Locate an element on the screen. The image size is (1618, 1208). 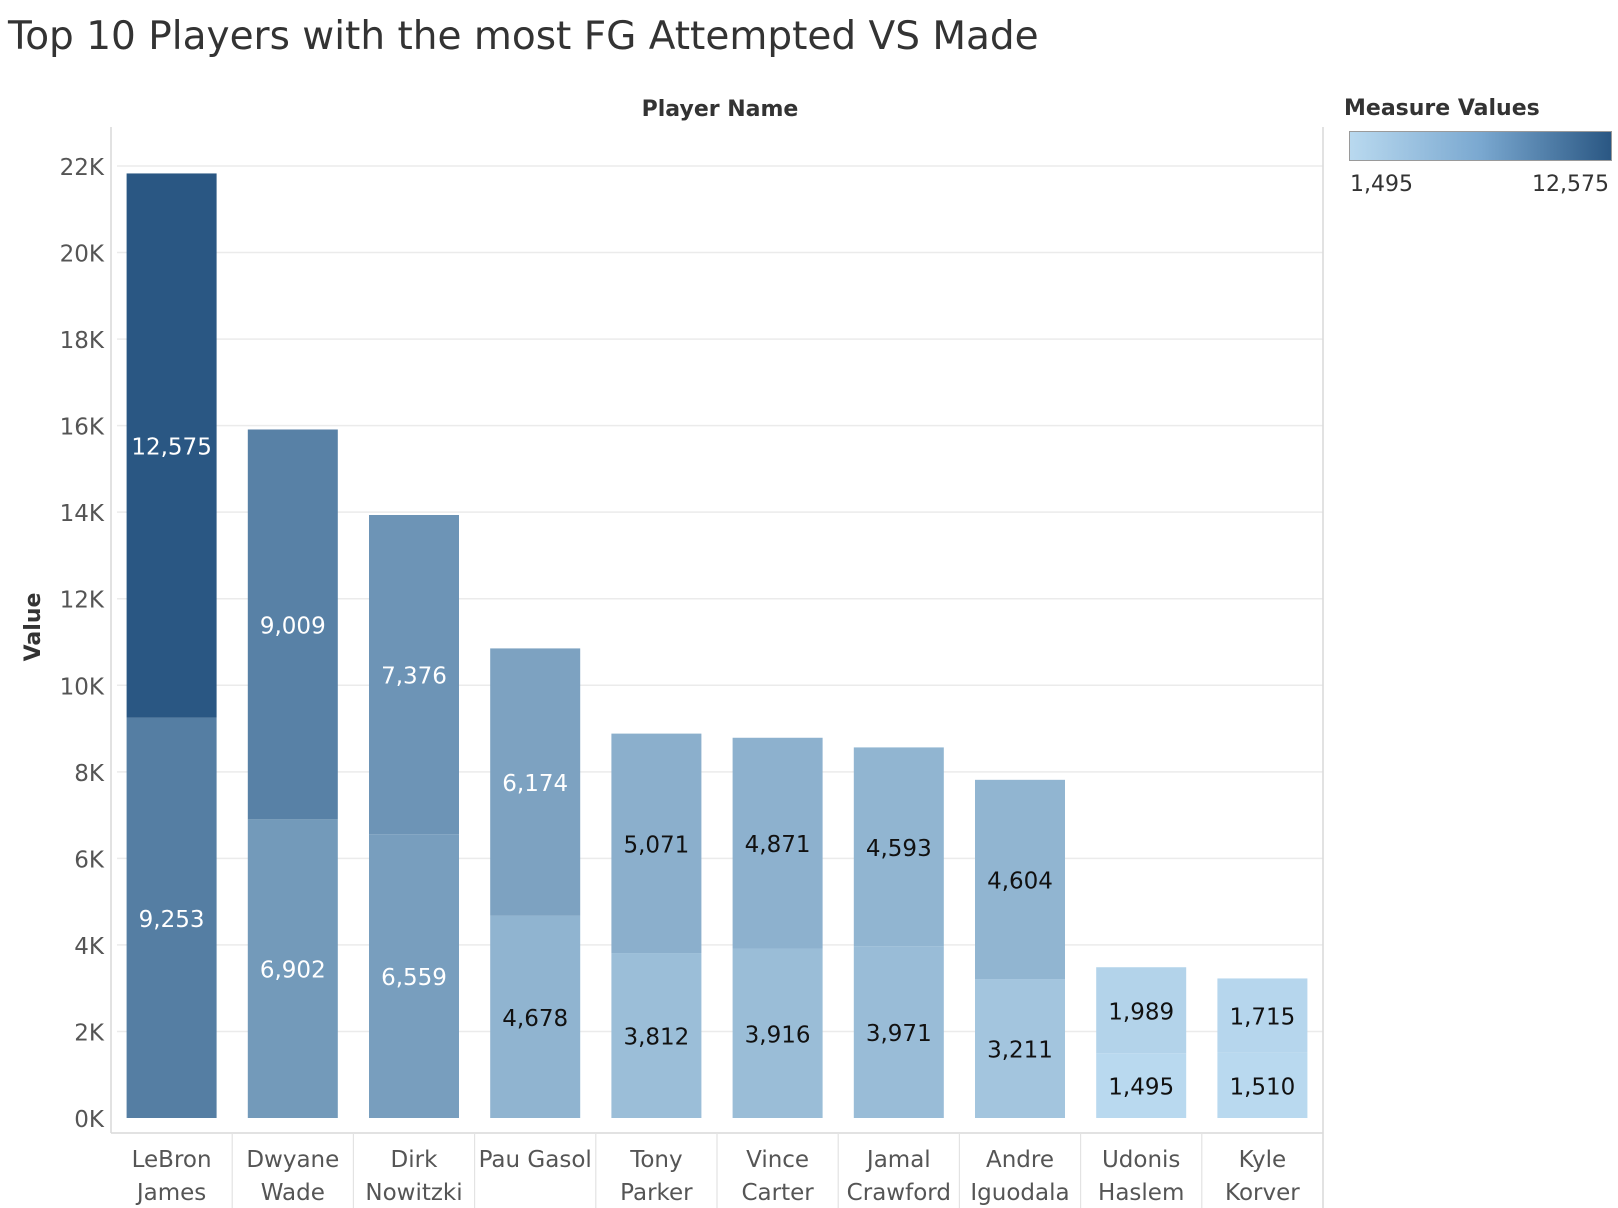
data-label: 5,071 is located at coordinates (656, 845).